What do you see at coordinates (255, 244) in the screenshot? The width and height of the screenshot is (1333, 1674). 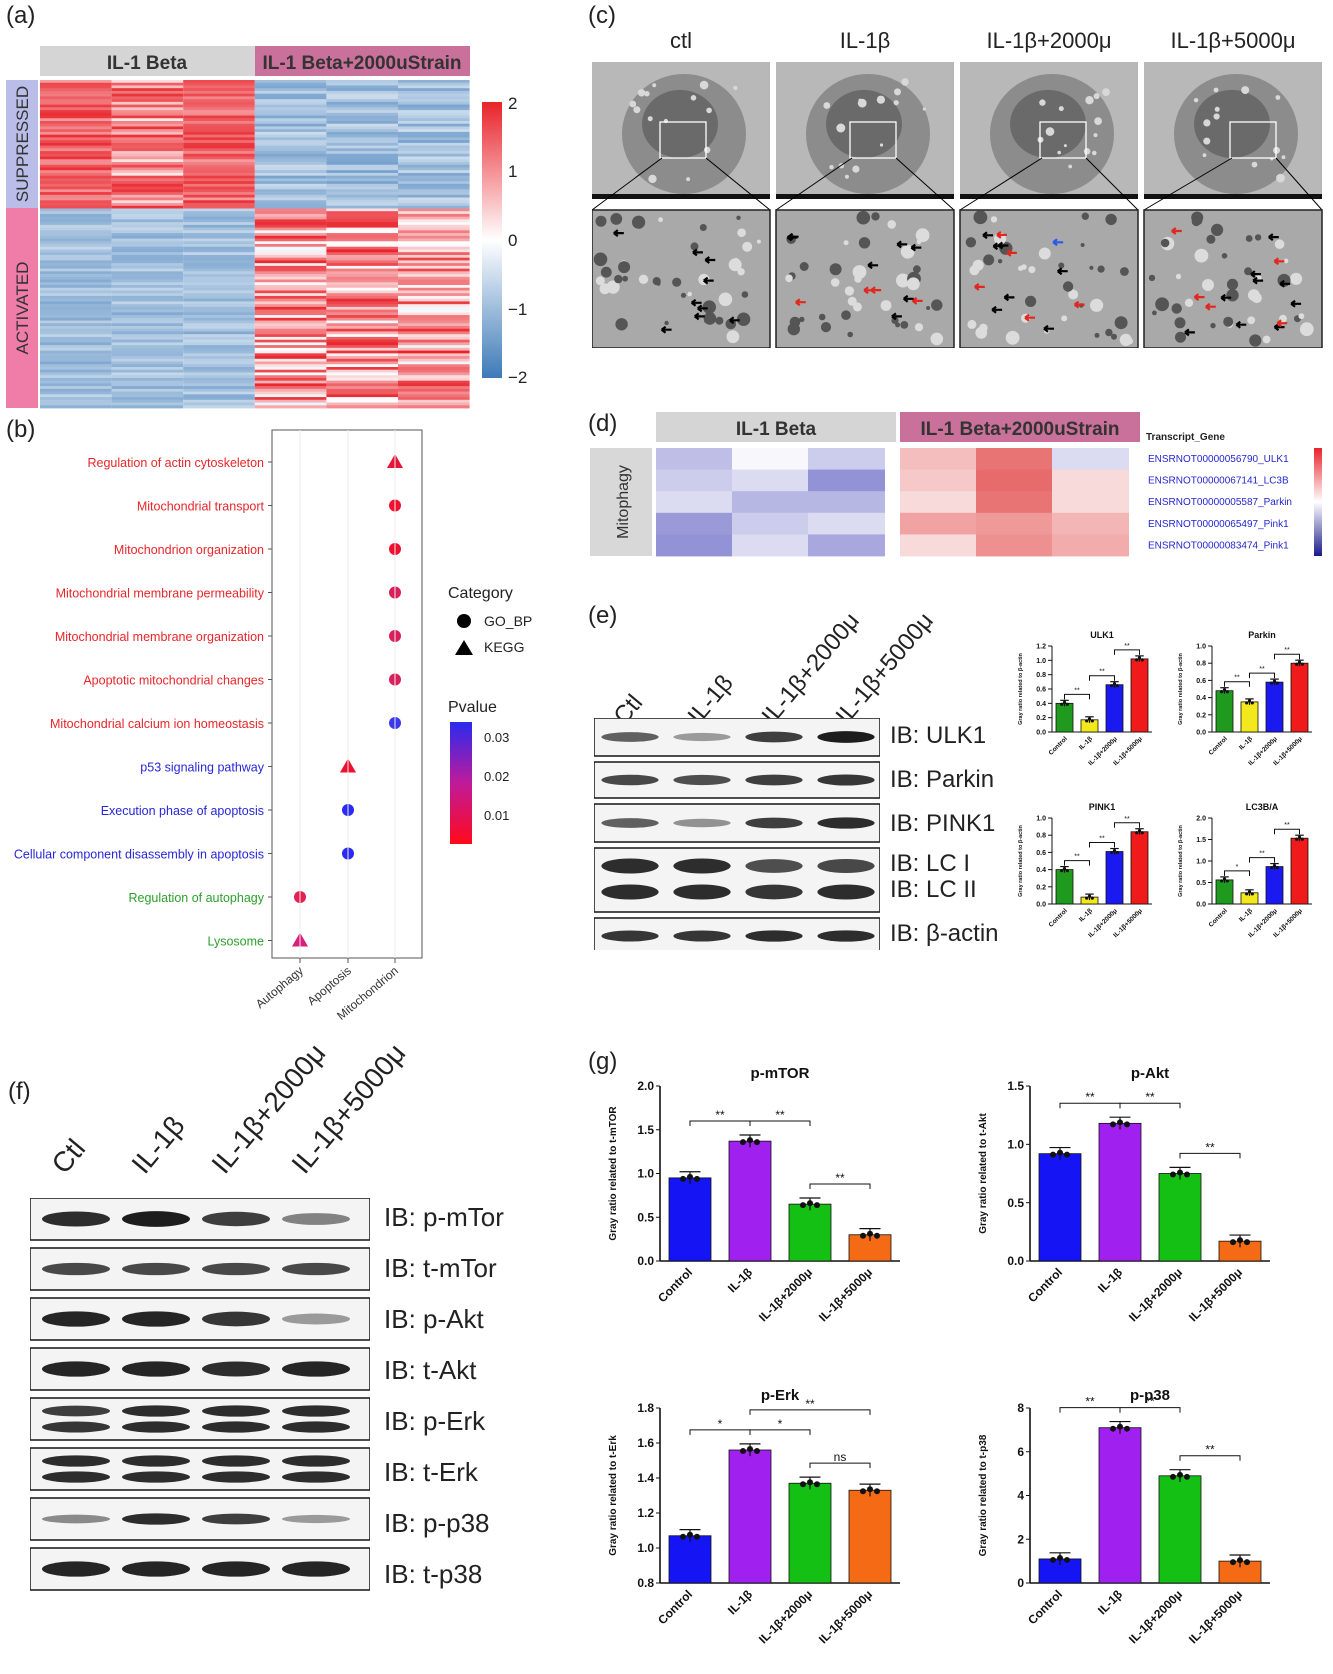 I see `heatmap-cells` at bounding box center [255, 244].